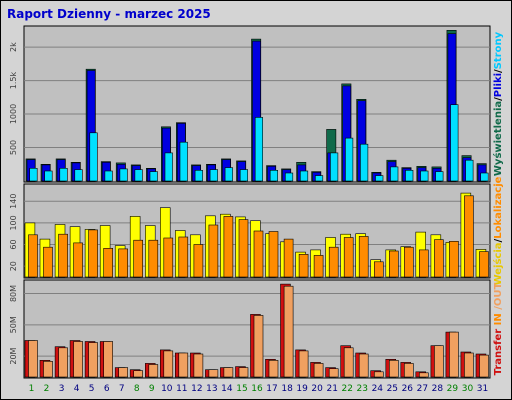  Describe the element at coordinates (122, 389) in the screenshot. I see `day-label-7: 7` at that location.